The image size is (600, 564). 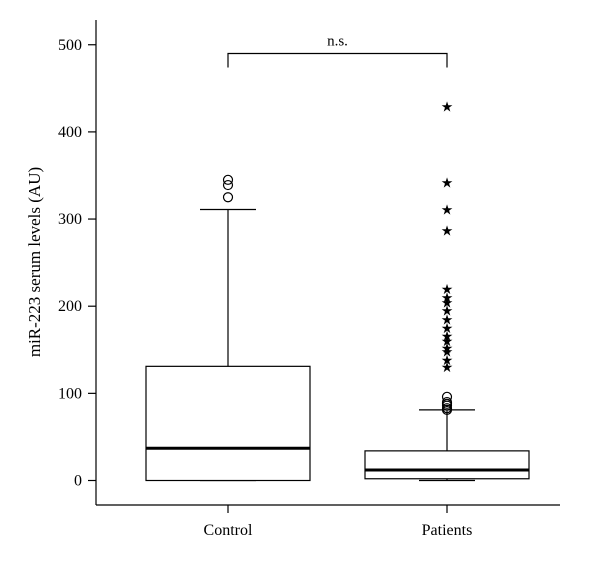 I want to click on significance-annotation: n.s., so click(x=337, y=50).